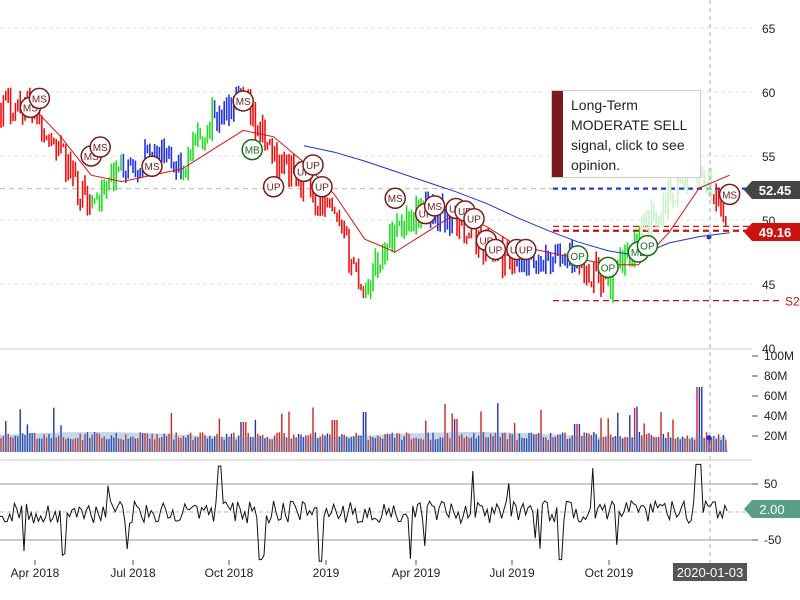 Image resolution: width=800 pixels, height=600 pixels. What do you see at coordinates (775, 396) in the screenshot?
I see `volume-tick-label: 60M` at bounding box center [775, 396].